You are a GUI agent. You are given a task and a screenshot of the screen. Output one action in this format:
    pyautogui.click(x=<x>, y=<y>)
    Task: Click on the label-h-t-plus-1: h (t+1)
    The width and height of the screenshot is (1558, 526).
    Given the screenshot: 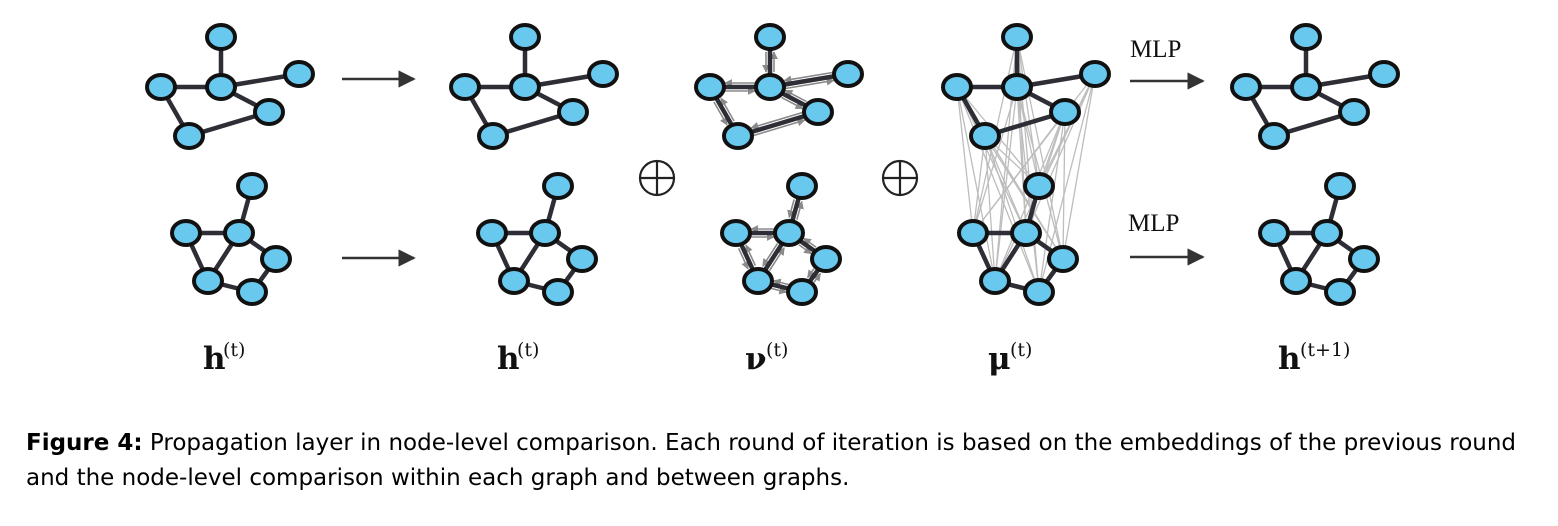 What is the action you would take?
    pyautogui.click(x=1314, y=358)
    